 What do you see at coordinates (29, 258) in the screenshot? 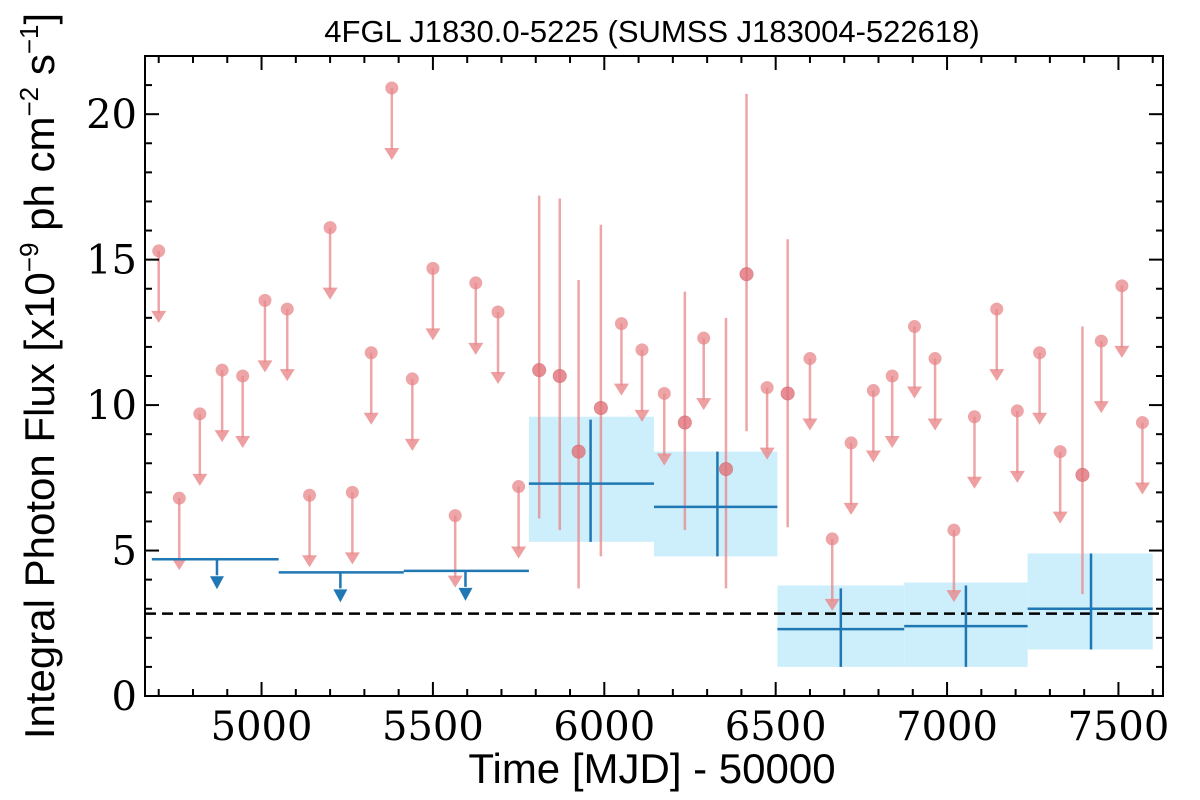
I see `y-axis-label-part: −9` at bounding box center [29, 258].